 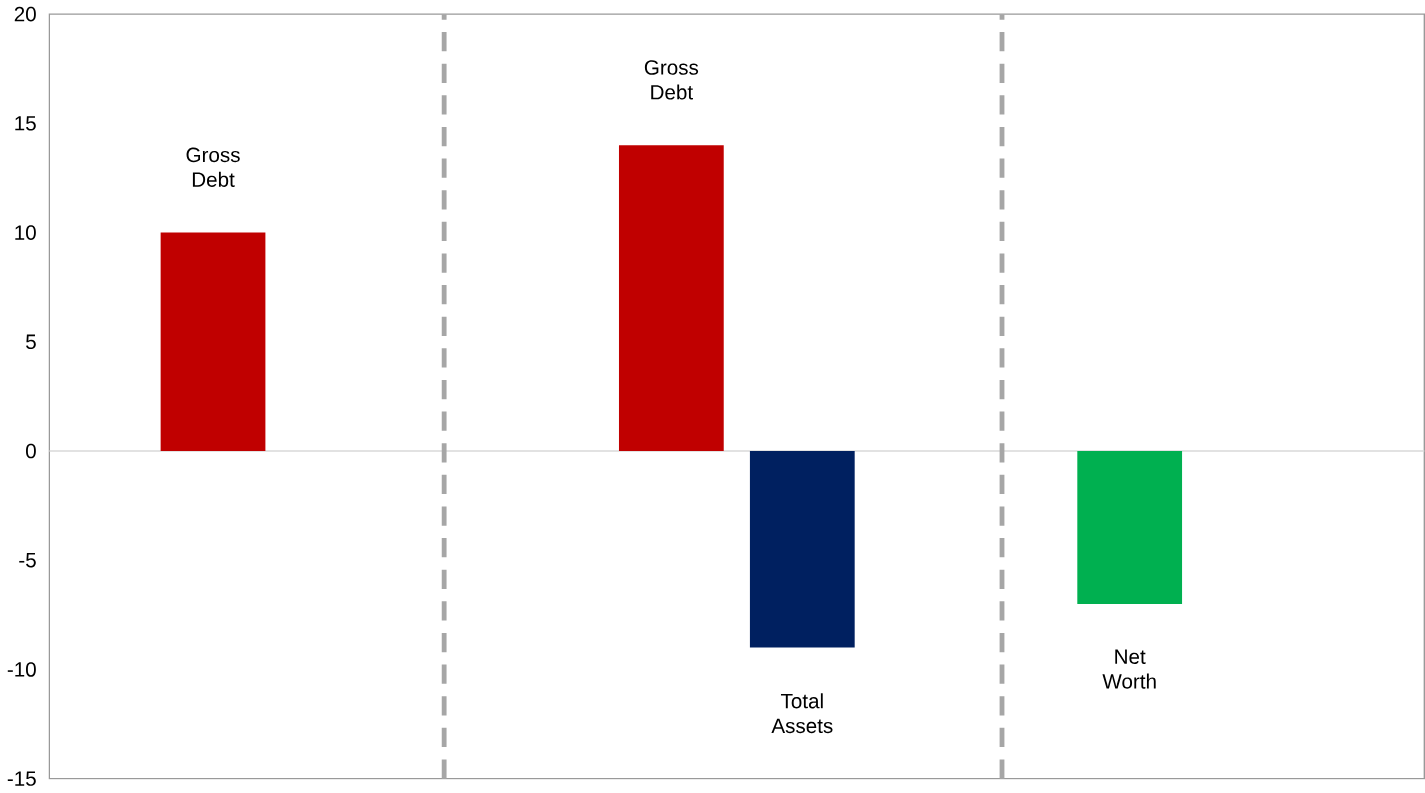 I want to click on y-tick-label: 10, so click(x=25, y=233).